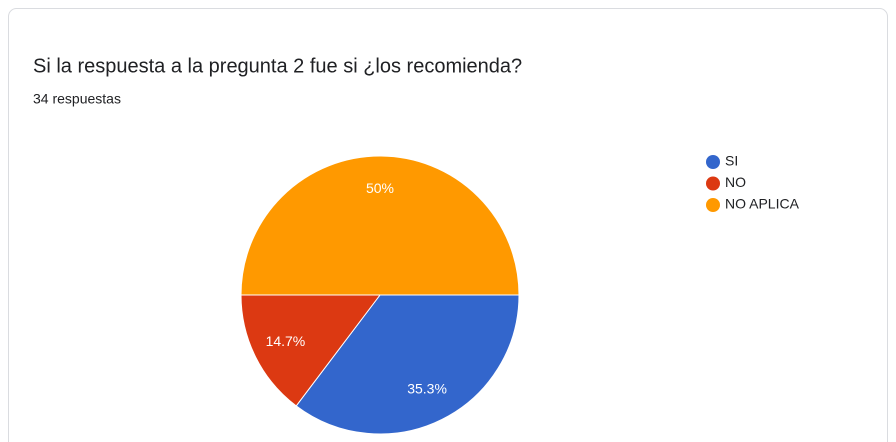  I want to click on legend-label: NO APLICA, so click(762, 204).